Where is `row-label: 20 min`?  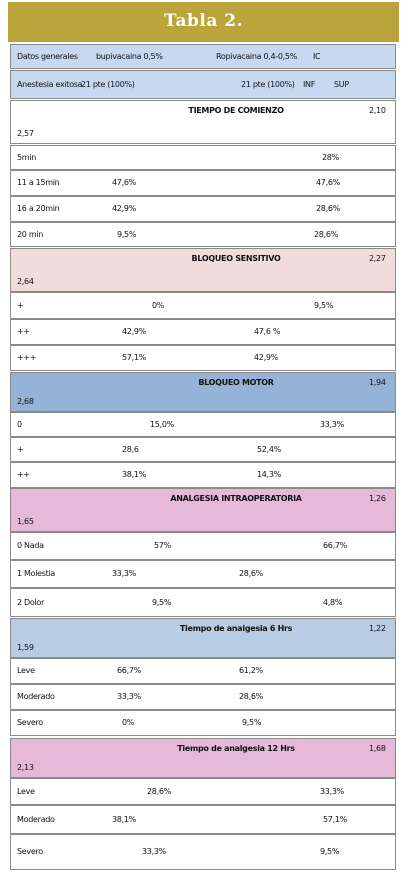
row-label: 20 min is located at coordinates (30, 234).